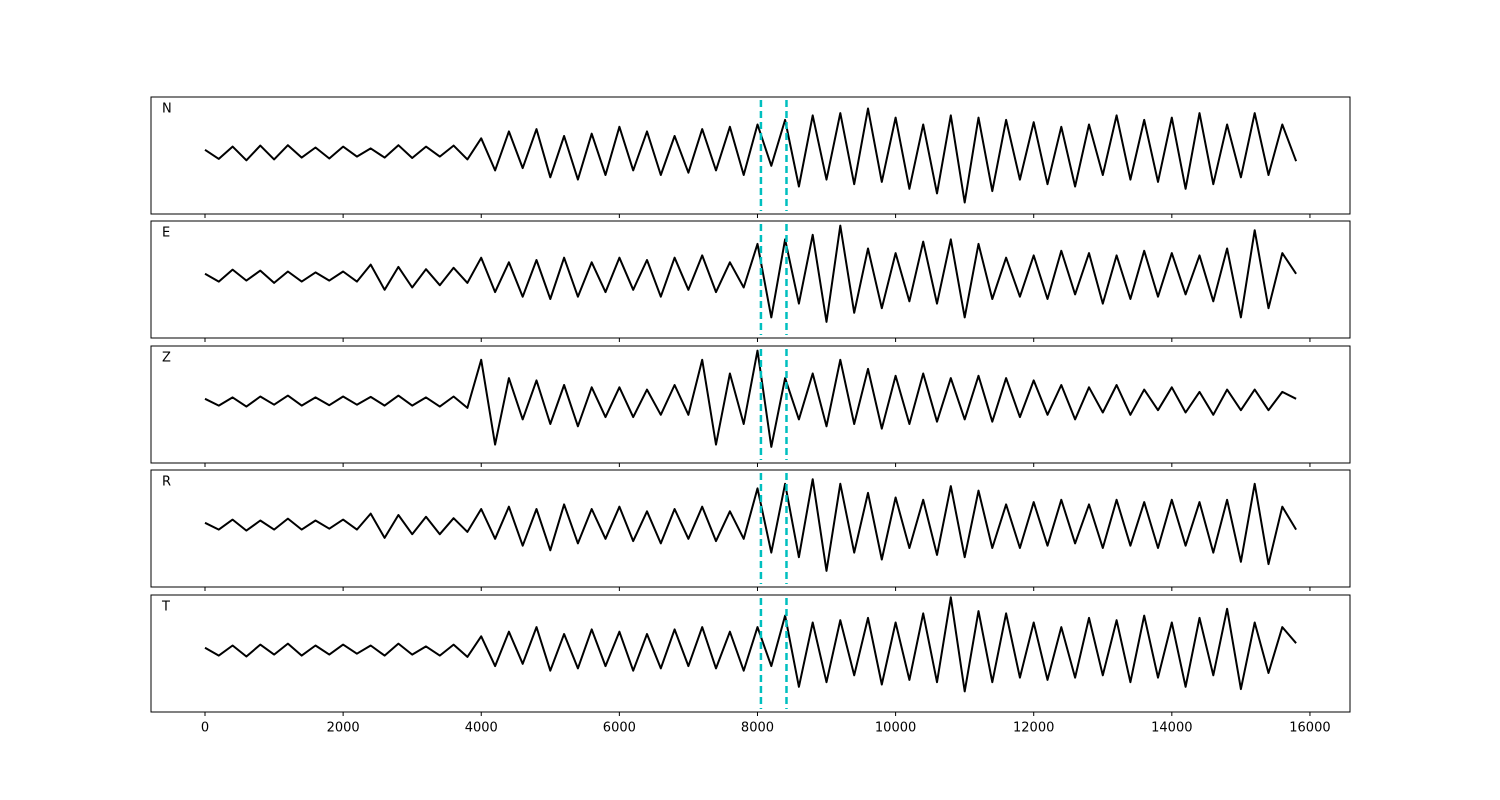 The height and width of the screenshot is (800, 1500). I want to click on panel-label: N, so click(167, 109).